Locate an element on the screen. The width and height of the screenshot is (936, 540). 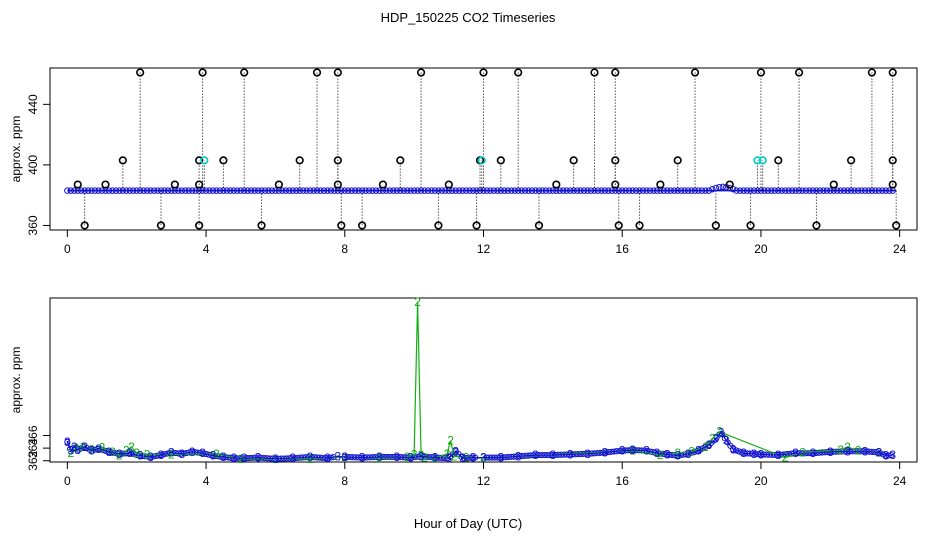
bottom-x-tick-label: 4 is located at coordinates (206, 481).